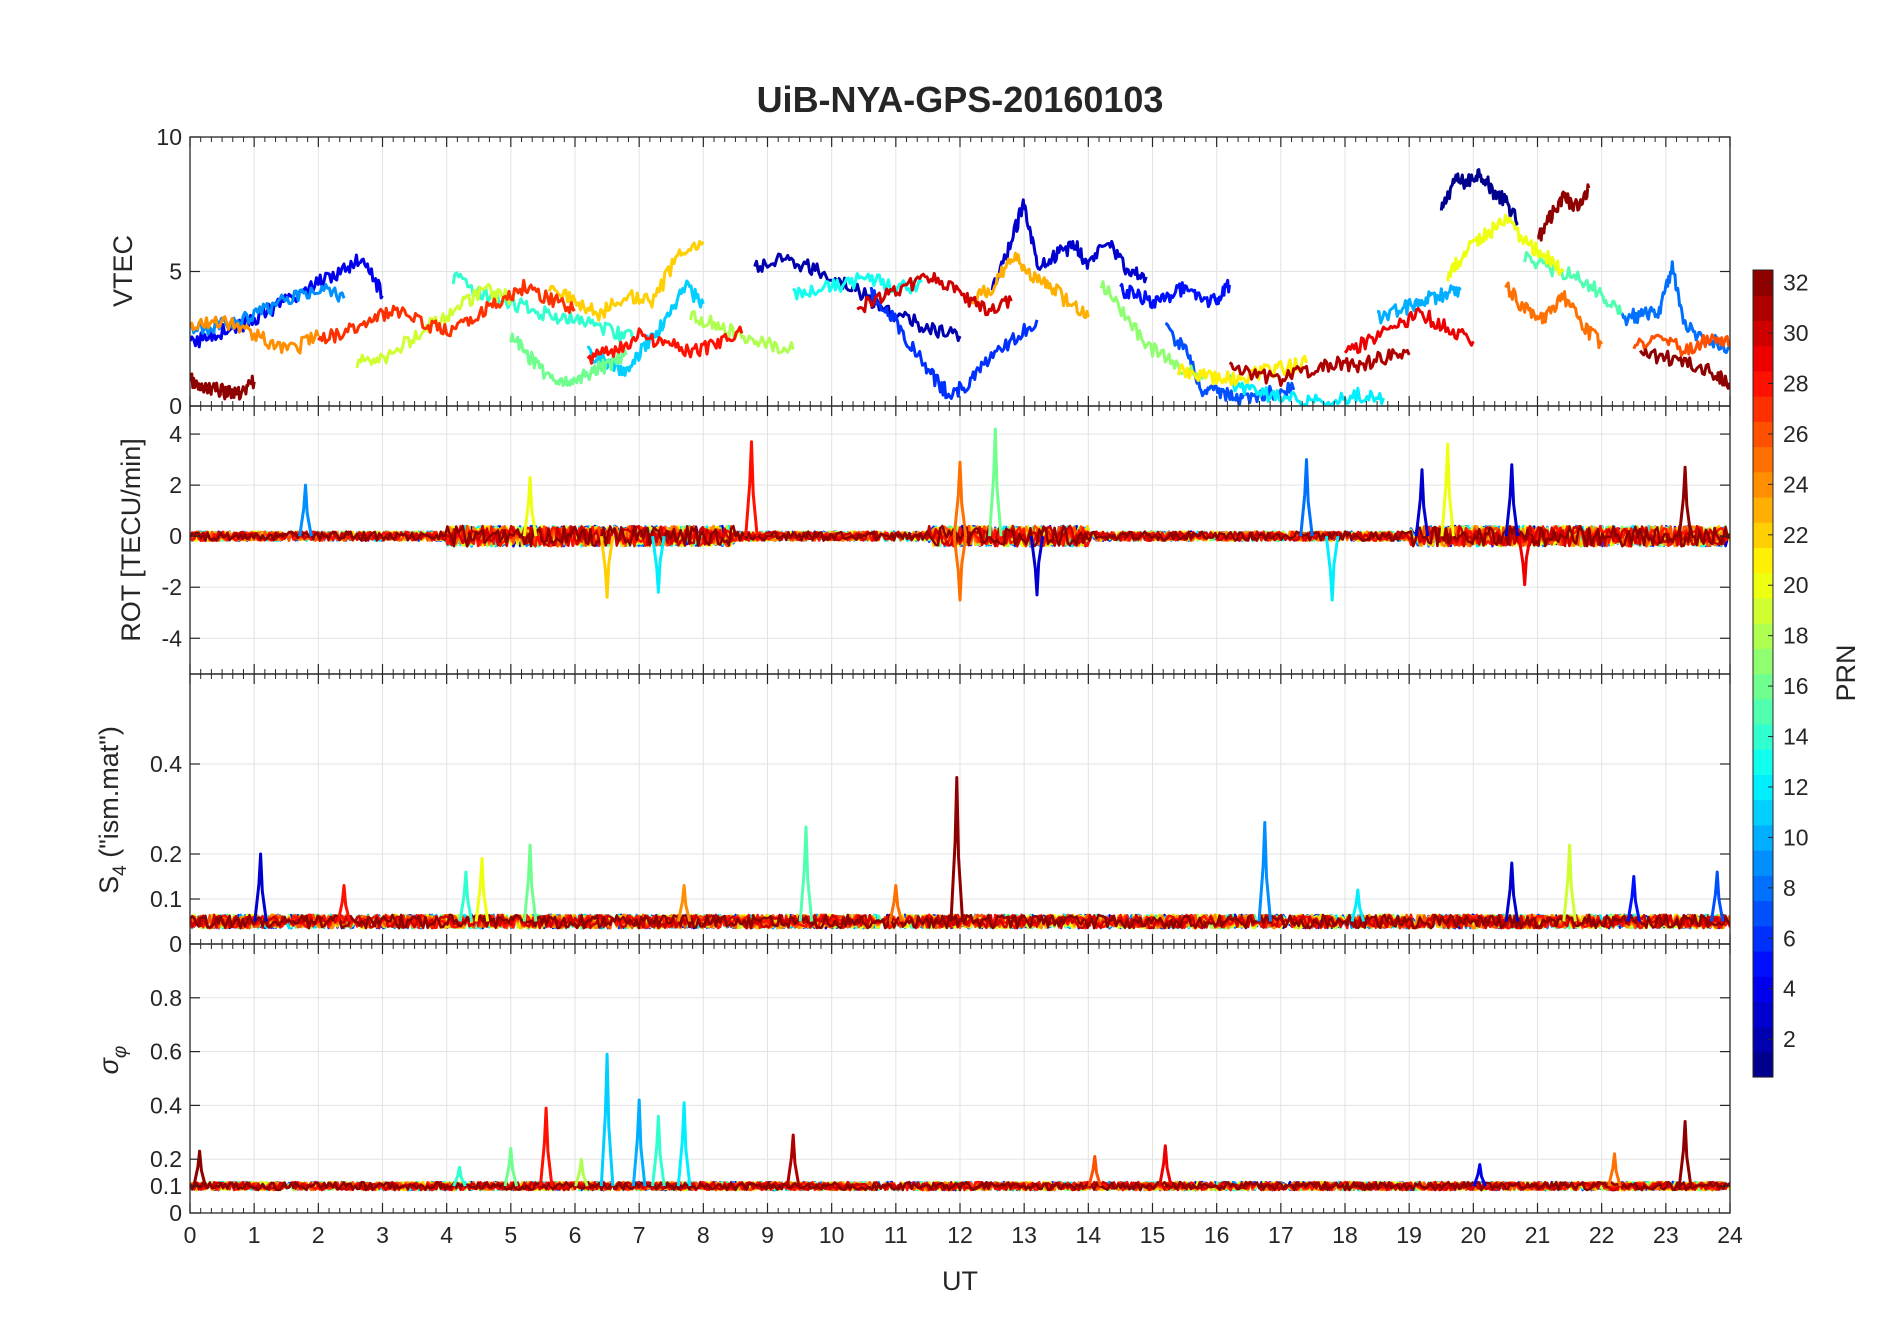 The height and width of the screenshot is (1330, 1902). I want to click on x-tick-label: 12, so click(960, 1235).